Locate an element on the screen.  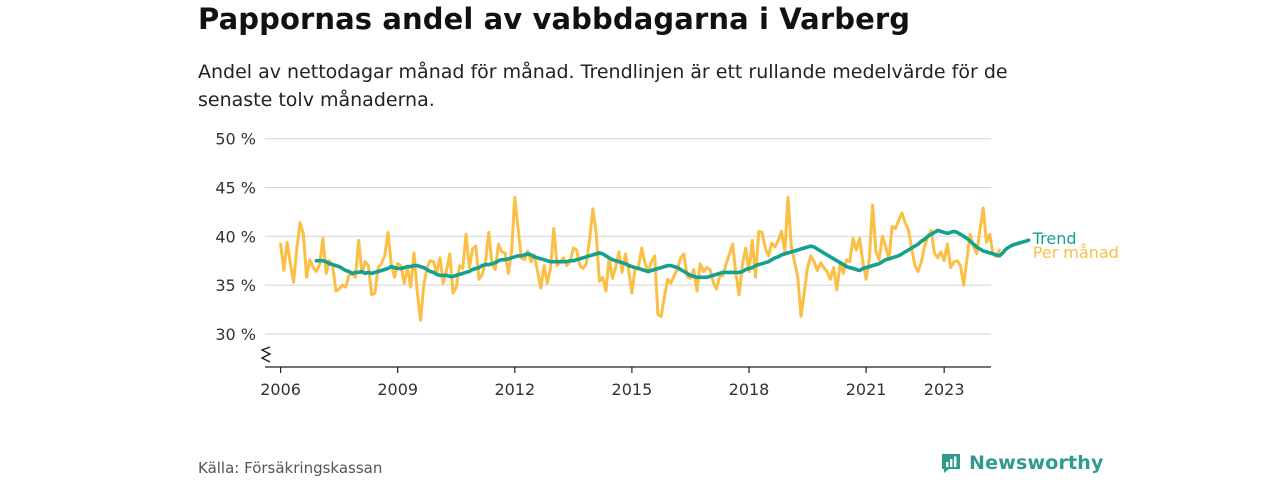
y-tick-label: 45 % is located at coordinates (235, 187).